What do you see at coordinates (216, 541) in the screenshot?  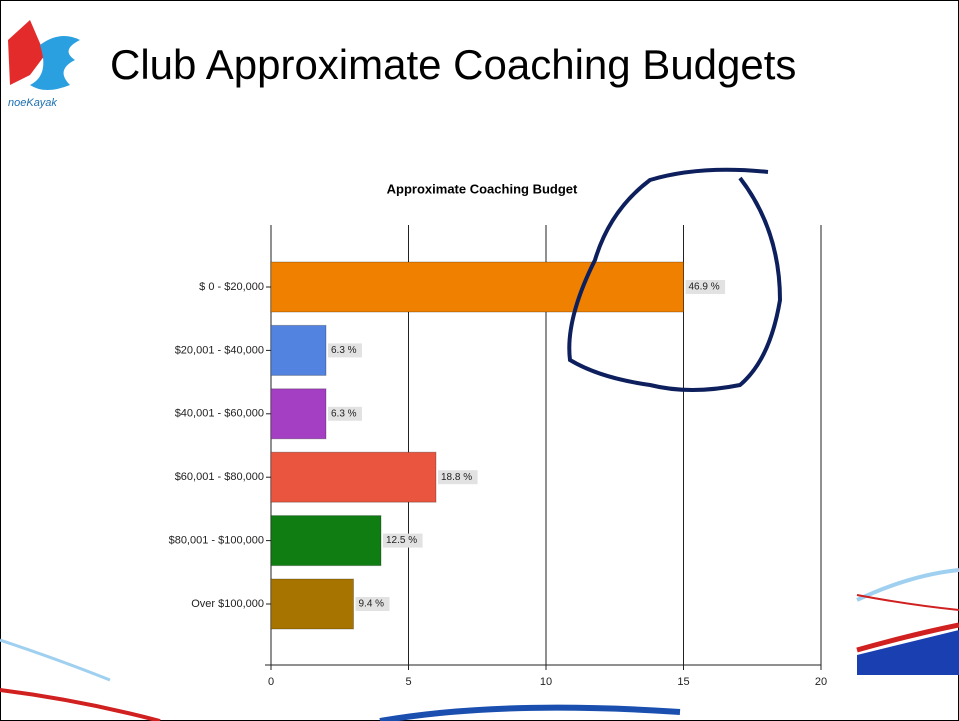 I see `y-tick-label: $80,001 - $100,000` at bounding box center [216, 541].